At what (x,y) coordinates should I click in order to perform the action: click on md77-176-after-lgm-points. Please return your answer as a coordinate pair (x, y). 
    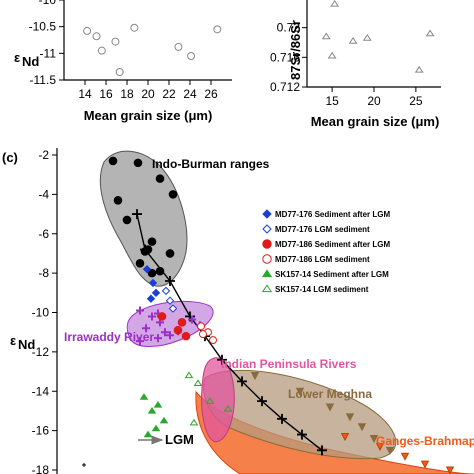
    Looking at the image, I should click on (151, 283).